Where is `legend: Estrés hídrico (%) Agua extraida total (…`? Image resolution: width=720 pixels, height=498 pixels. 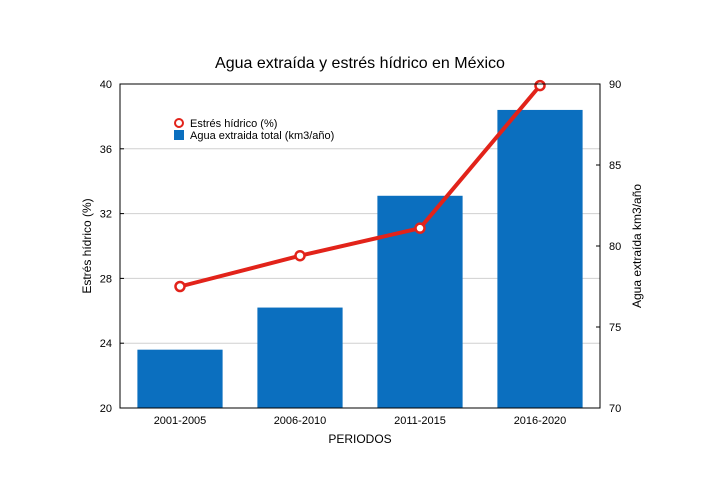 legend: Estrés hídrico (%) Agua extraida total (… is located at coordinates (254, 130).